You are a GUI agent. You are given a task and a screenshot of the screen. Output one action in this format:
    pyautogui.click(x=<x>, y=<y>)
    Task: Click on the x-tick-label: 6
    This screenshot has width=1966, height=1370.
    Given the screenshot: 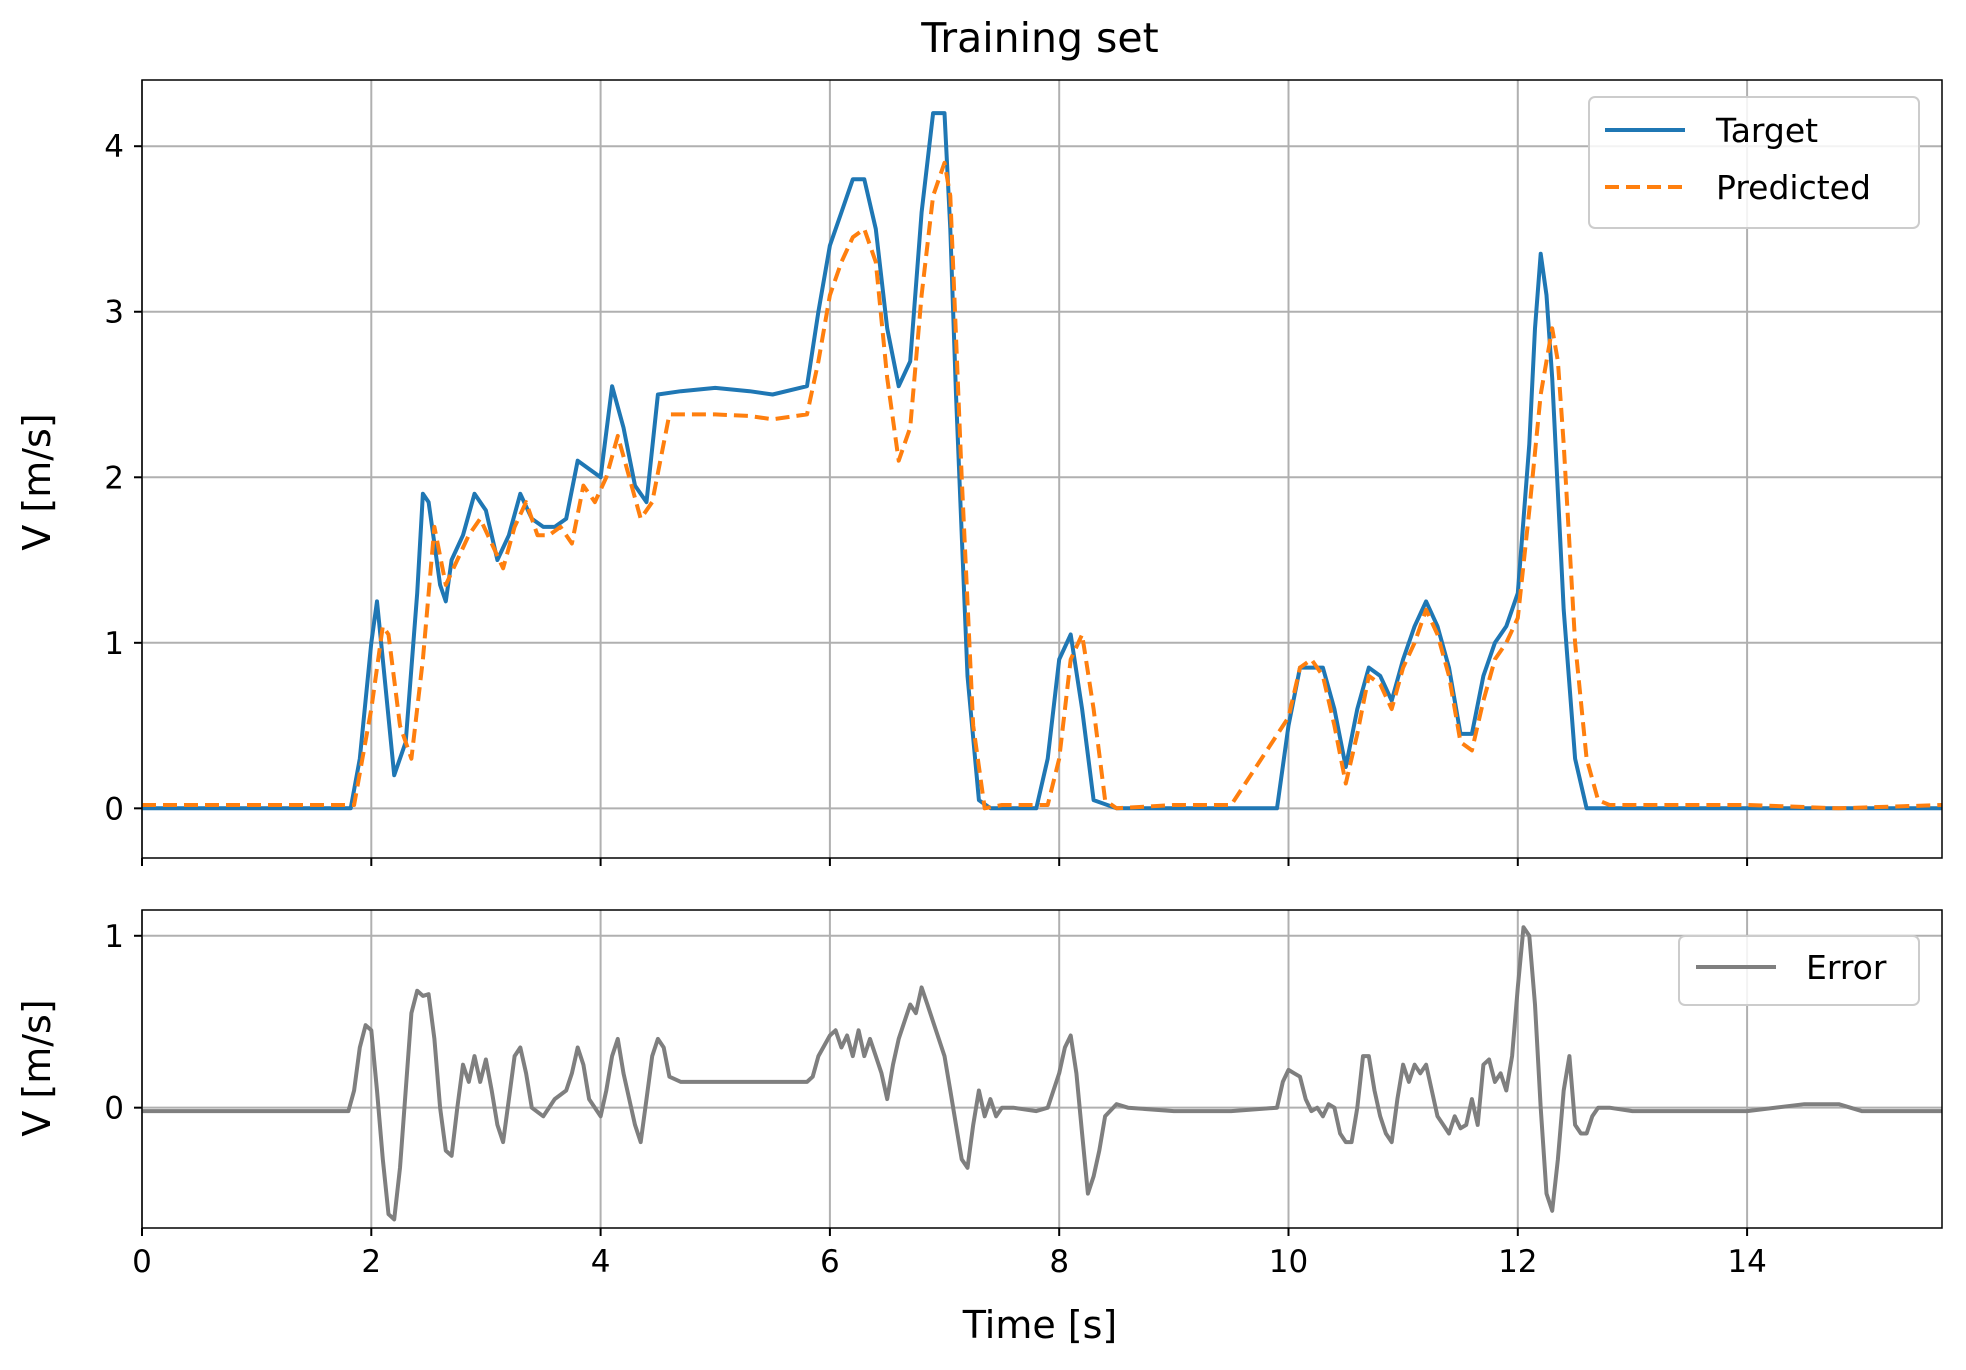 What is the action you would take?
    pyautogui.click(x=830, y=1262)
    